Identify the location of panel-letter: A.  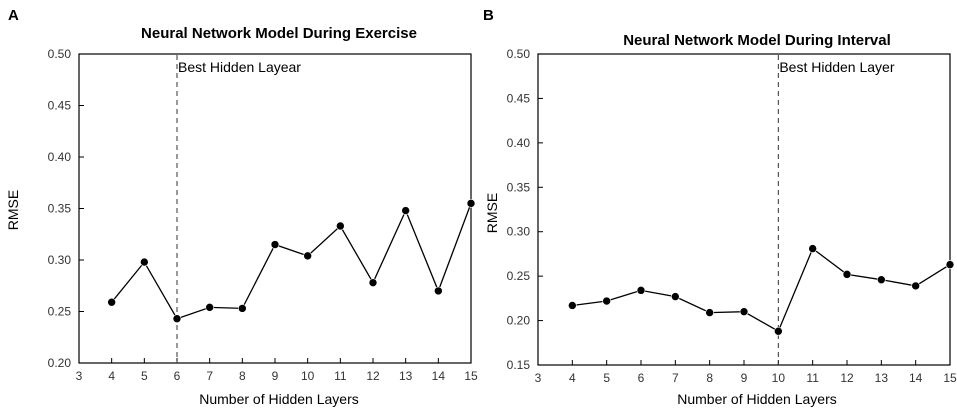
(13, 15).